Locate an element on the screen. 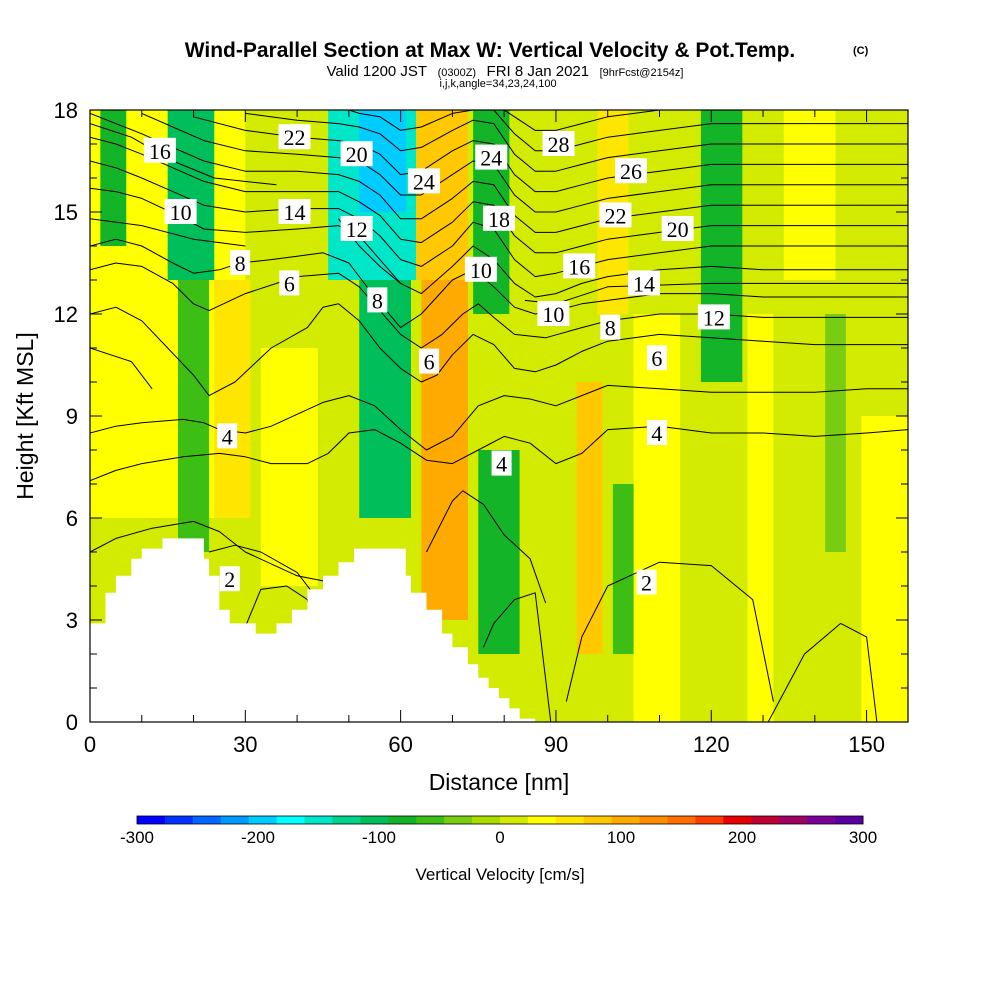 Image resolution: width=1000 pixels, height=1005 pixels. x-tick-label: 90 is located at coordinates (556, 744).